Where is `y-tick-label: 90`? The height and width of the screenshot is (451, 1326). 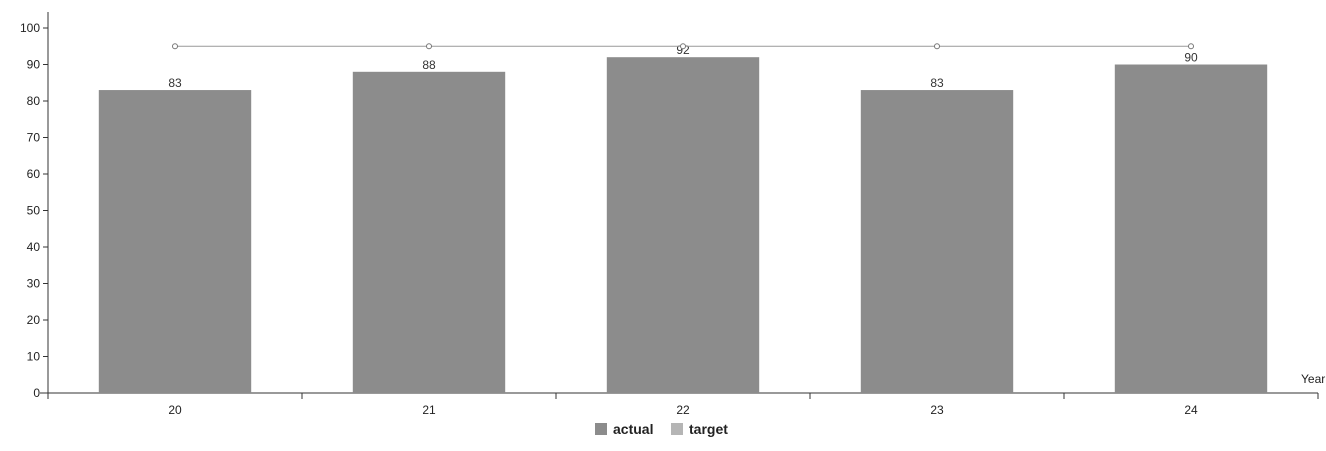
y-tick-label: 90 is located at coordinates (34, 65).